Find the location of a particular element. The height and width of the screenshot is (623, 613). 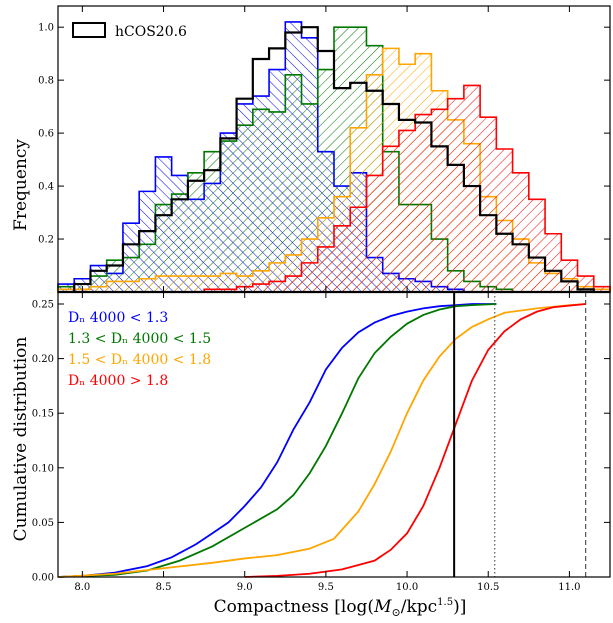

cdf-legend-label-0: Dₙ 4000 < 1.3 is located at coordinates (118, 318).